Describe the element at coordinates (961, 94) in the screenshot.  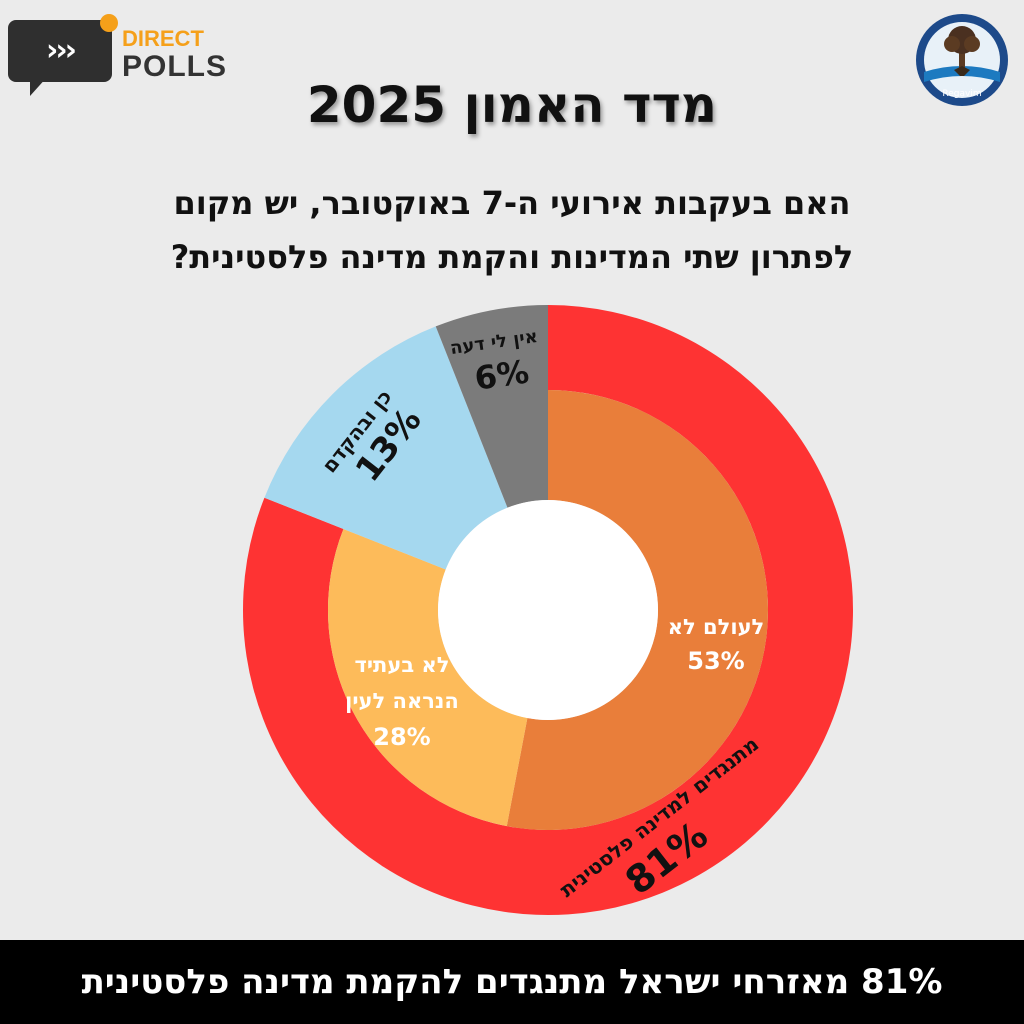
I see `logo-text: Regavim` at that location.